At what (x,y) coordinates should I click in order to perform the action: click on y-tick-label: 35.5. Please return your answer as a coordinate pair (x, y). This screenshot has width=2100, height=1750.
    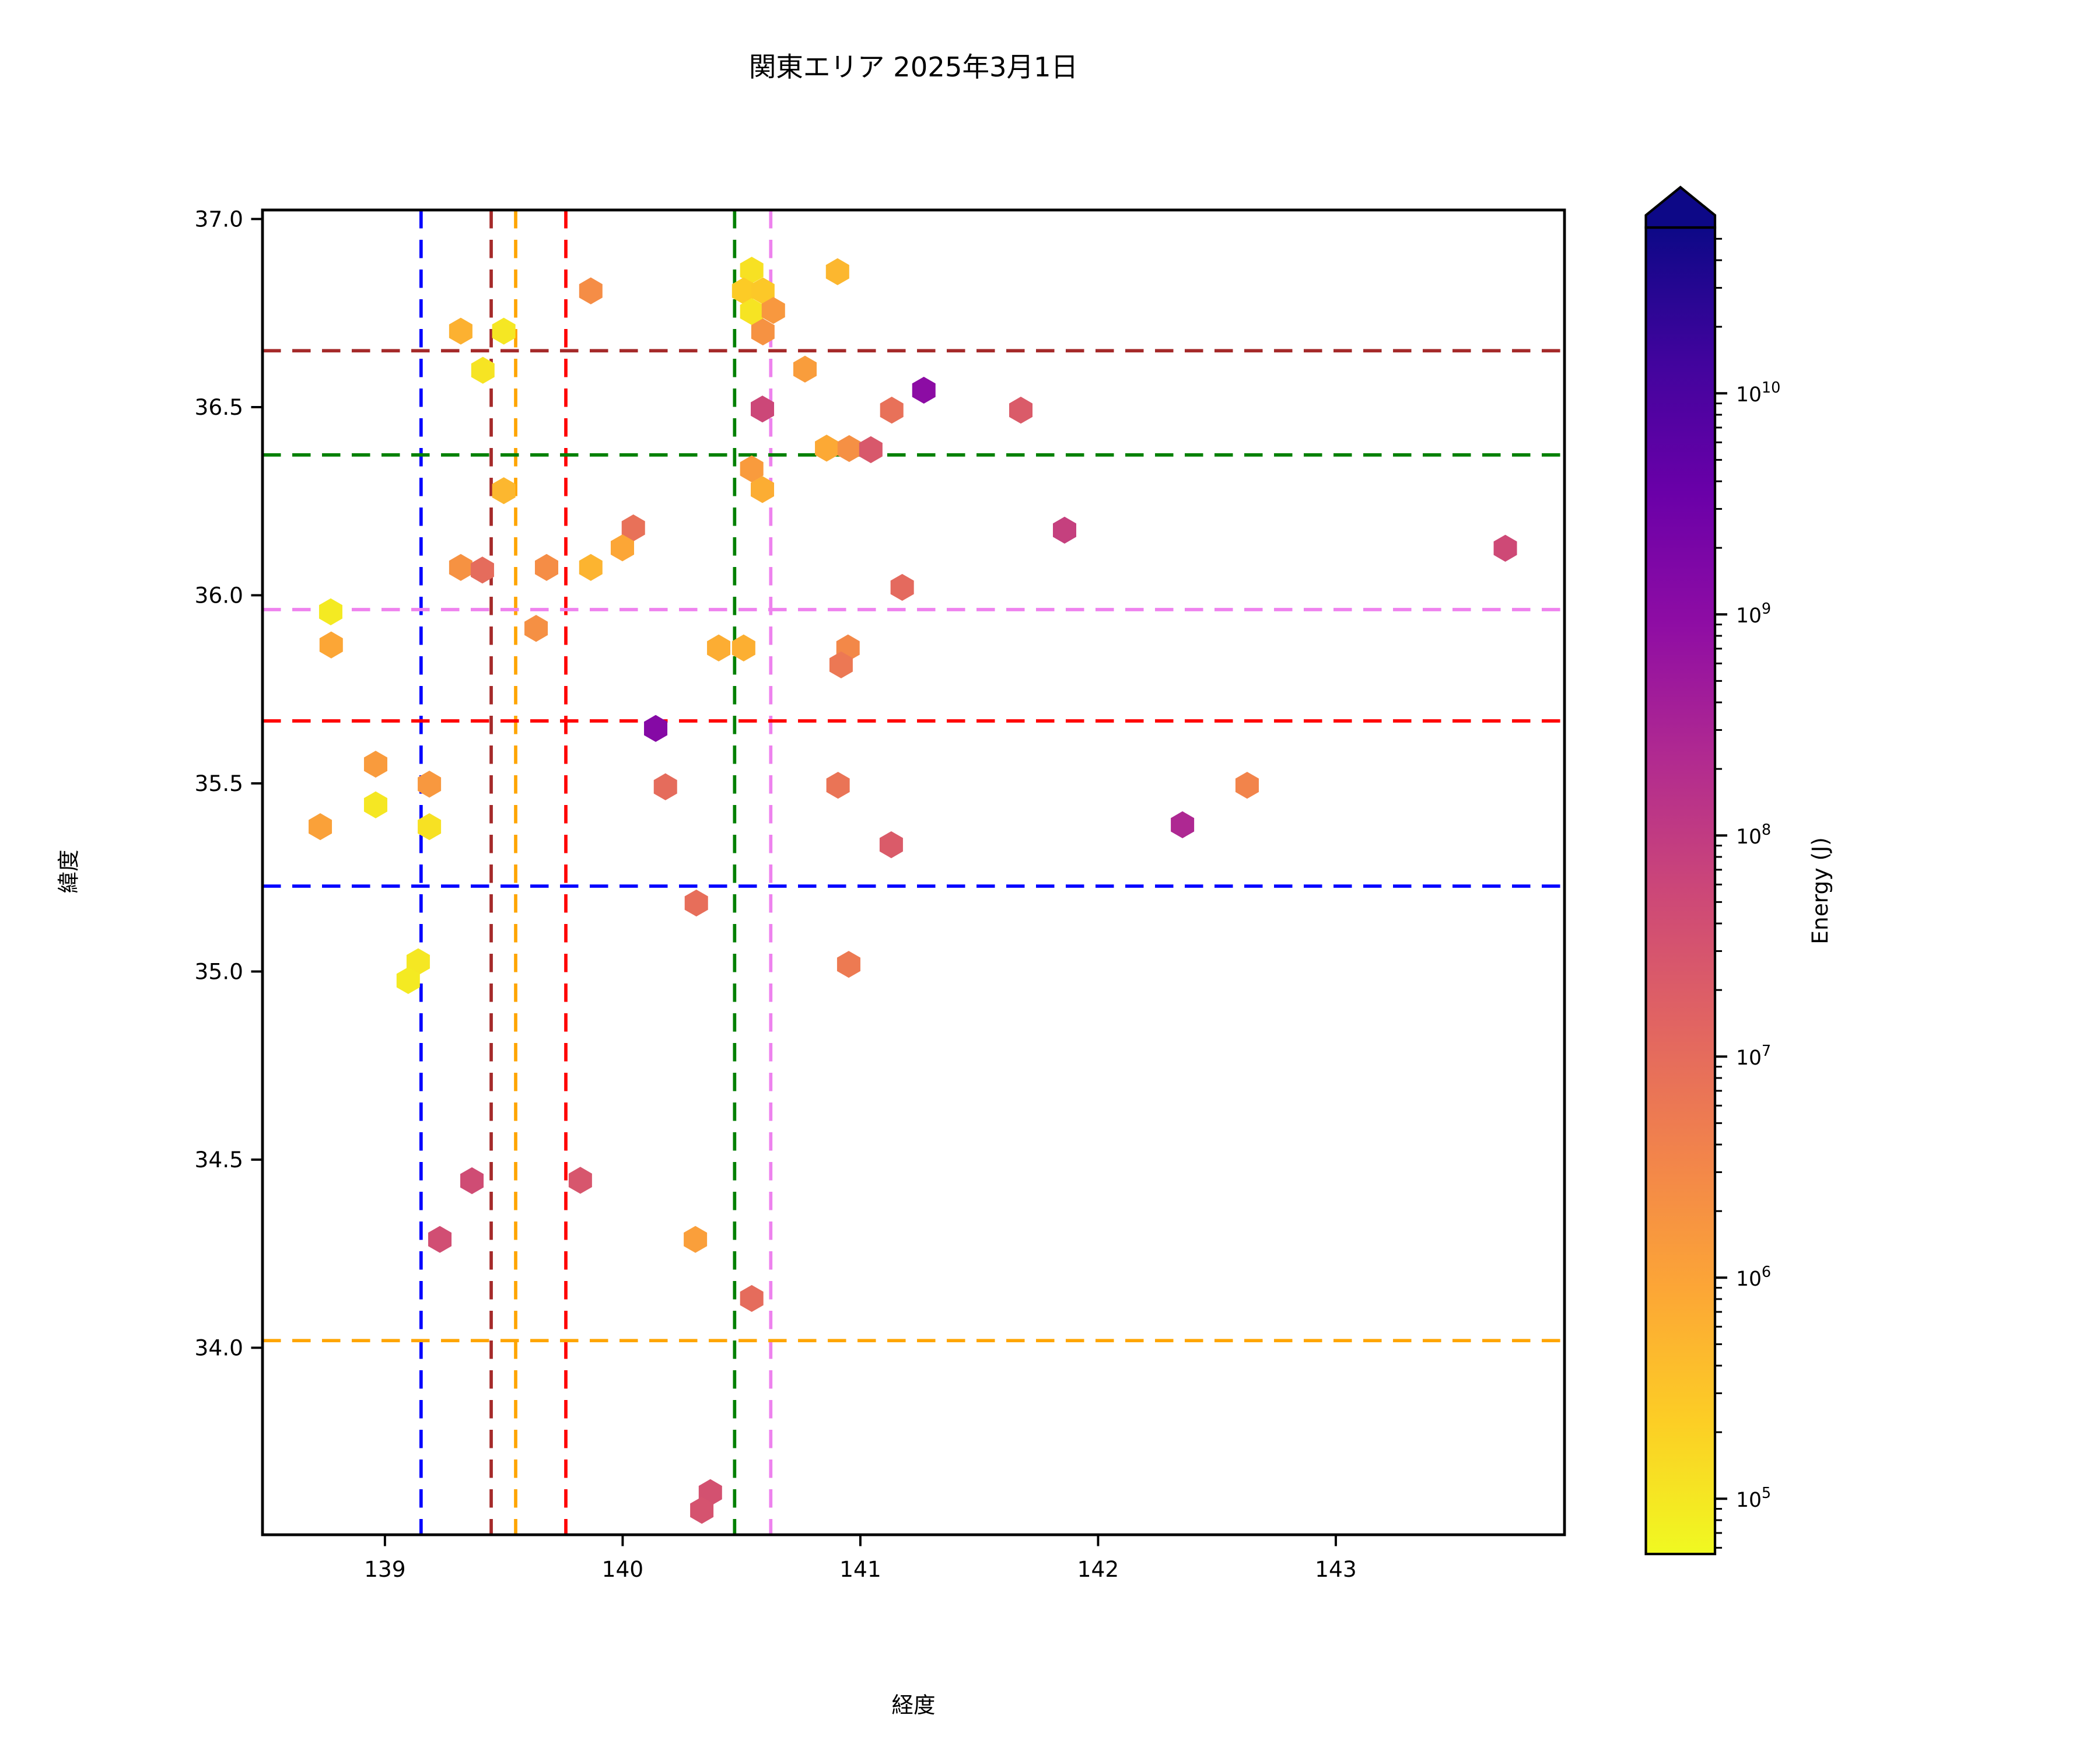
    Looking at the image, I should click on (219, 783).